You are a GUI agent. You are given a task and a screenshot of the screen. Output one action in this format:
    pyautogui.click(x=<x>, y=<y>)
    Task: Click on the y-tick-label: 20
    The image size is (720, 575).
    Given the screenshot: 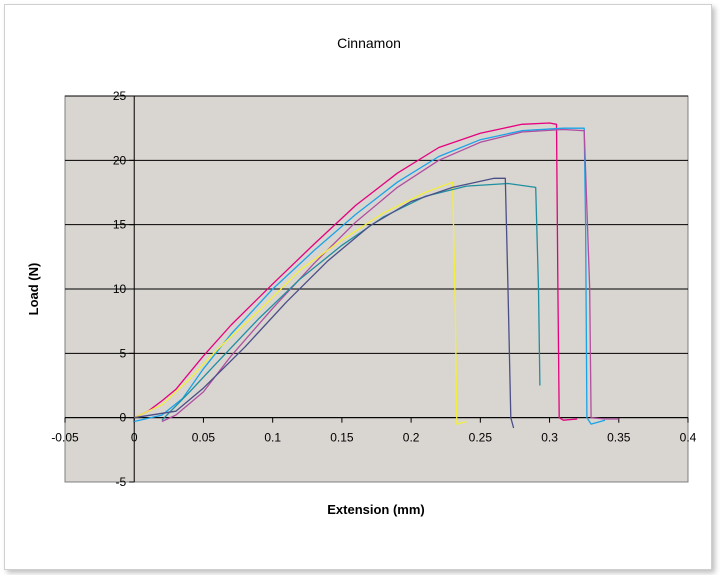 What is the action you would take?
    pyautogui.click(x=120, y=160)
    